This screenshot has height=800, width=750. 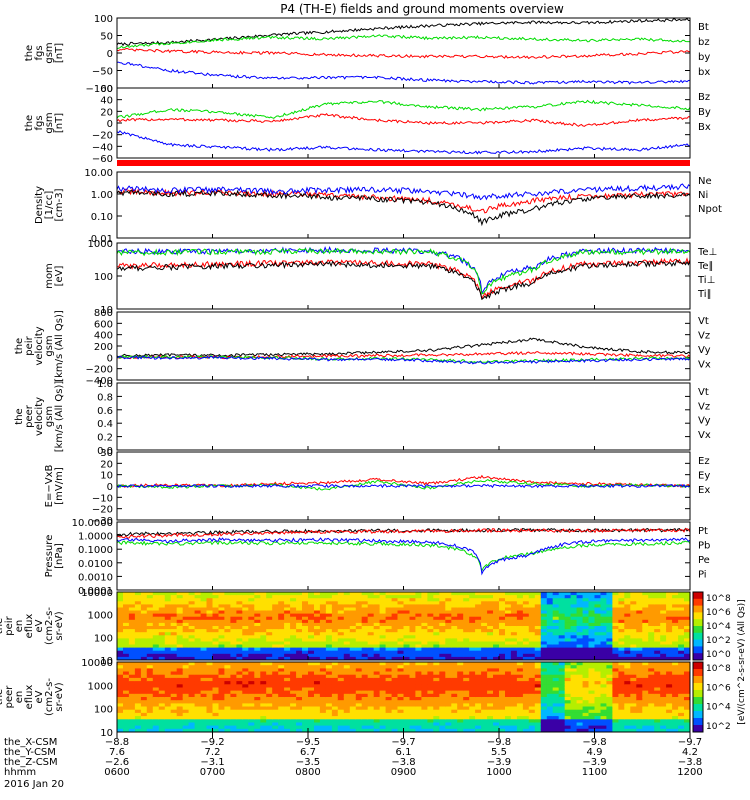 I want to click on y-tick-label: 0.4, so click(x=105, y=424).